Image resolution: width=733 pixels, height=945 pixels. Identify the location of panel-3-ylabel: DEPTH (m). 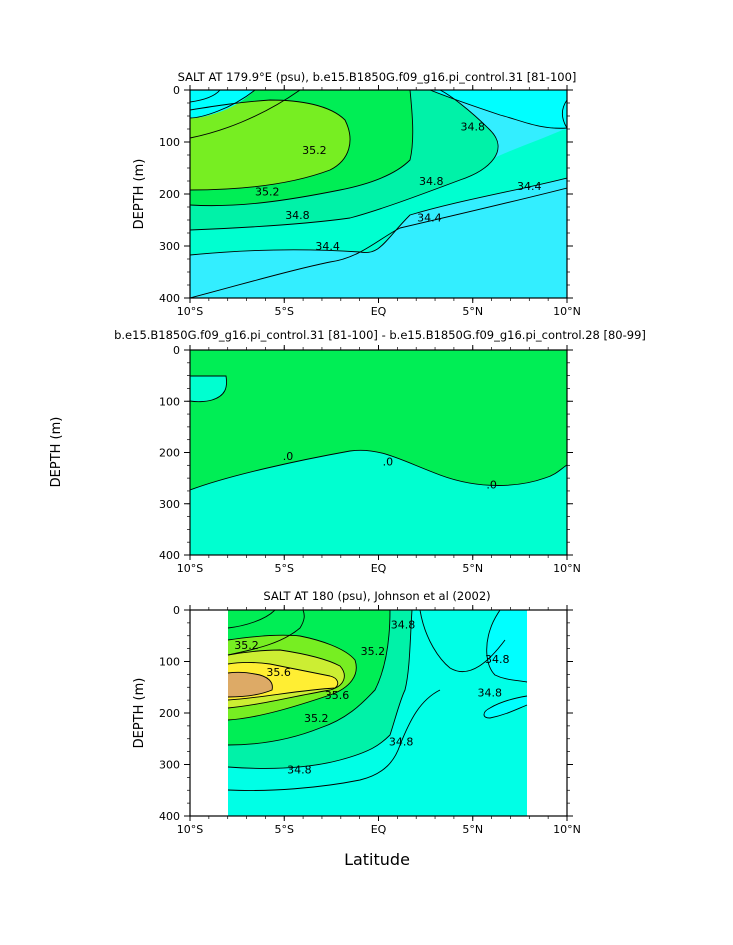
(139, 713).